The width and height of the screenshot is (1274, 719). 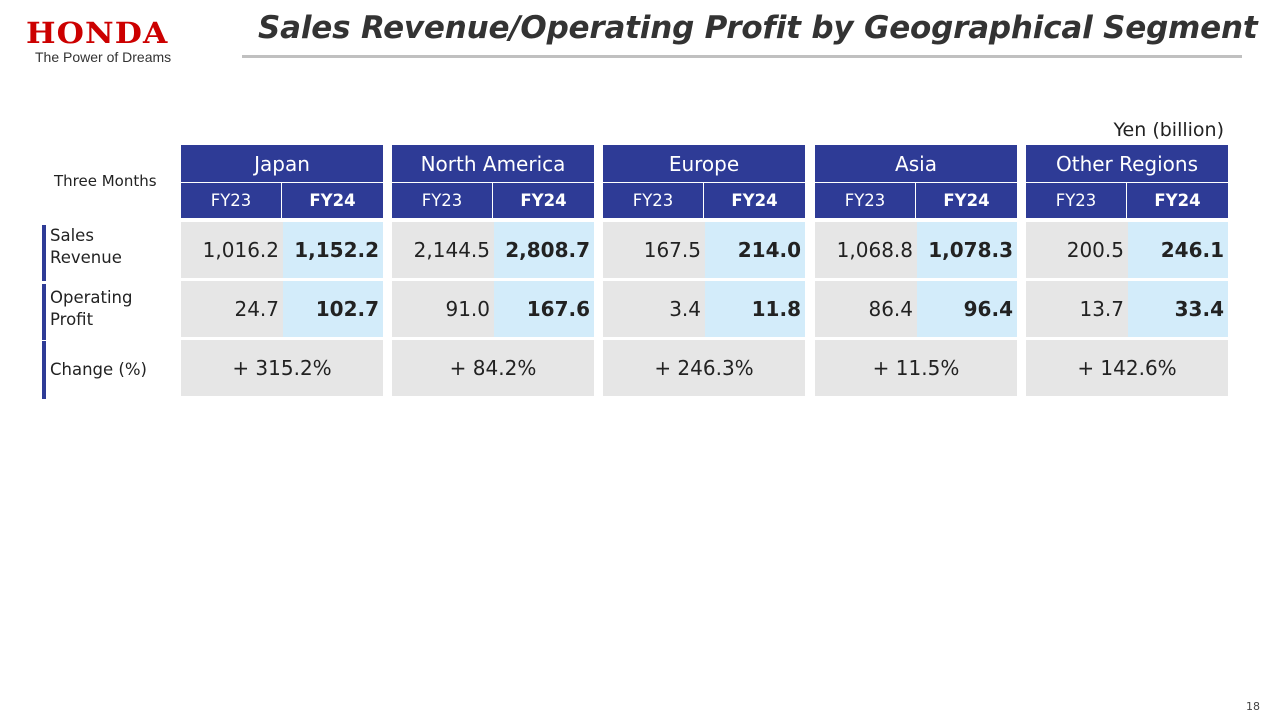 What do you see at coordinates (86, 257) in the screenshot?
I see `row-label-revenue-line2: Revenue` at bounding box center [86, 257].